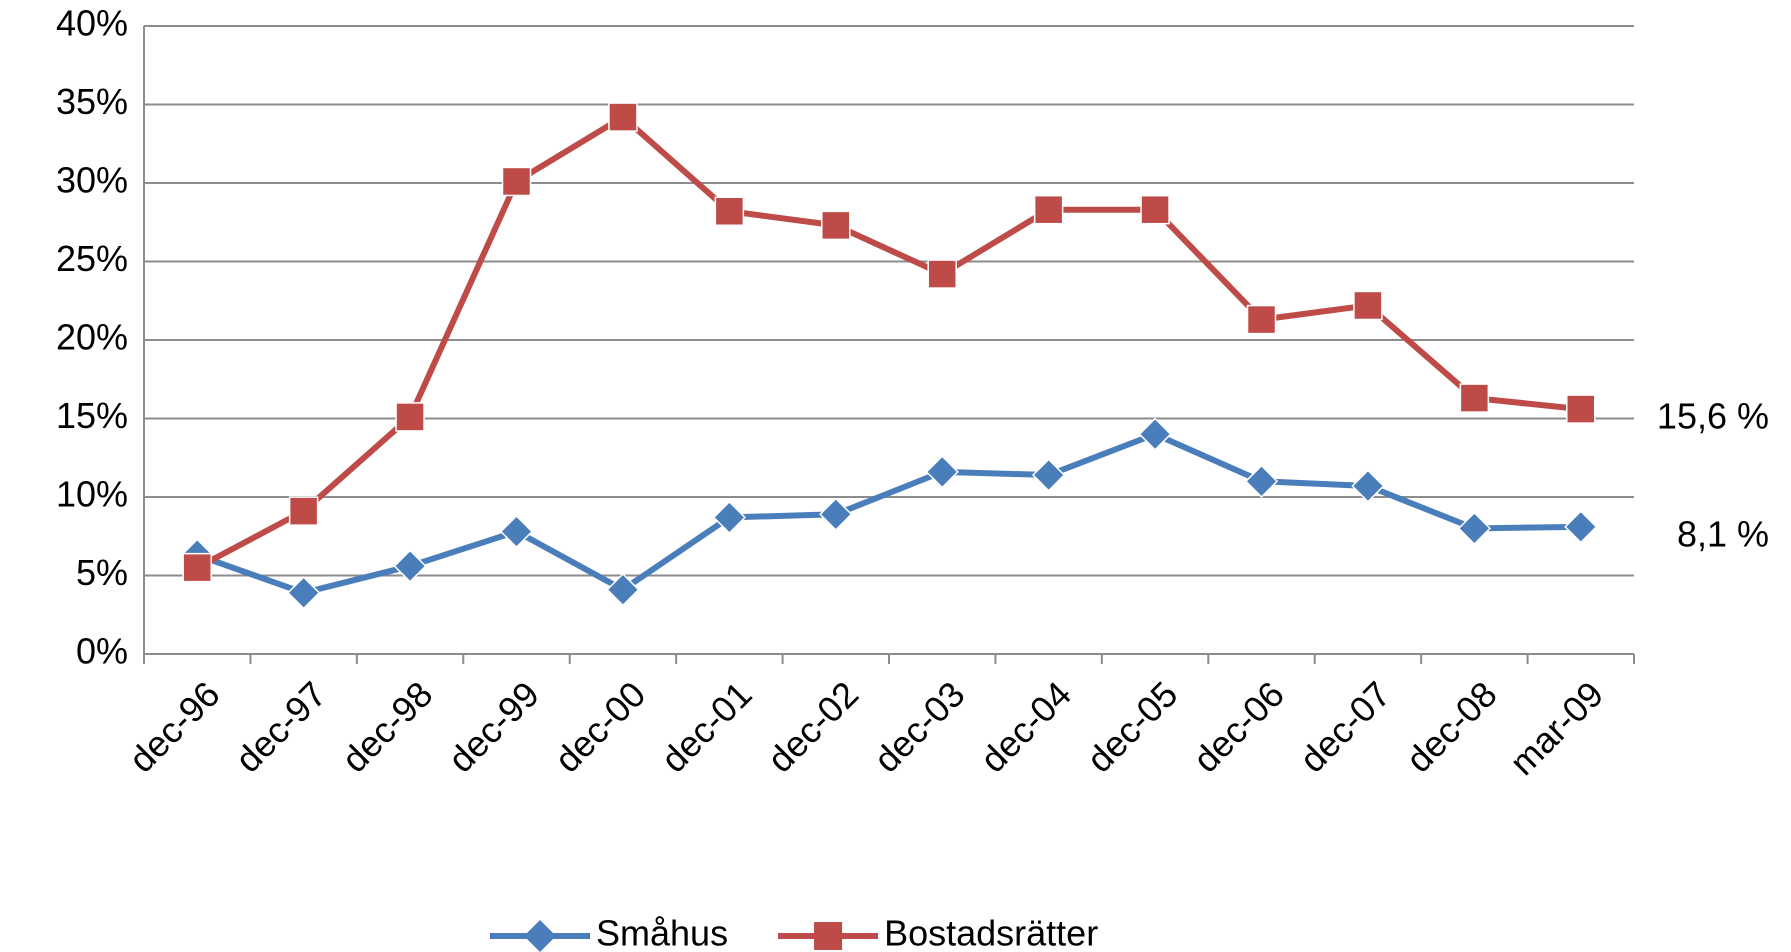  I want to click on x-tick-label: dec-06, so click(1238, 726).